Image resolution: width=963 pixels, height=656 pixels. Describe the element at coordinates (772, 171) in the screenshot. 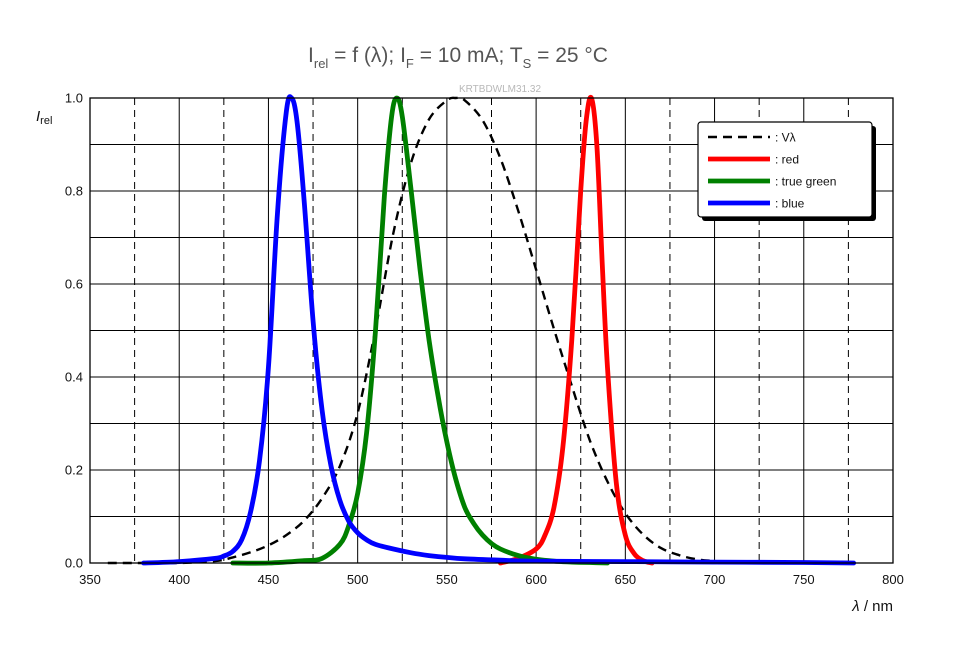

I see `legend-items: : Vλ : red : true green : blue` at that location.